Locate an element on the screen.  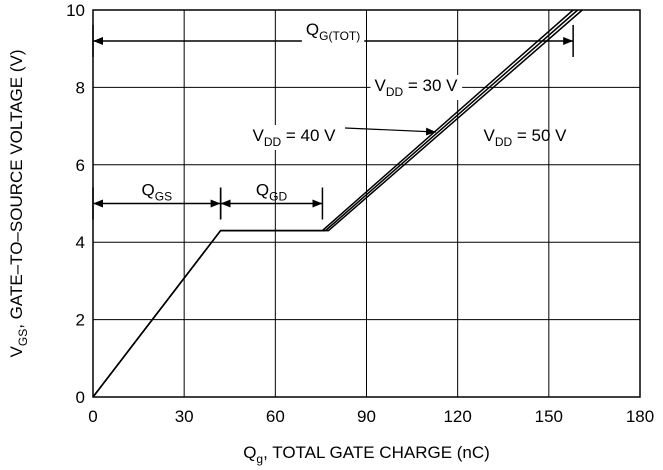
vdd-30-label: VDD = 30 V is located at coordinates (416, 87).